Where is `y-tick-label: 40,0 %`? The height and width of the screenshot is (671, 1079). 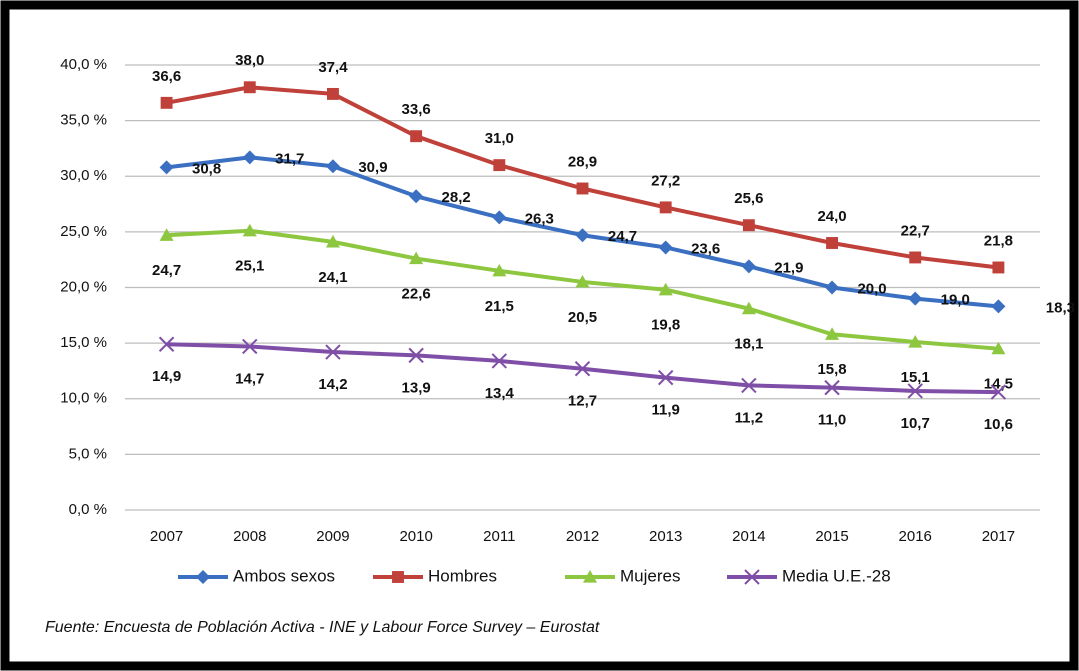 y-tick-label: 40,0 % is located at coordinates (83, 64).